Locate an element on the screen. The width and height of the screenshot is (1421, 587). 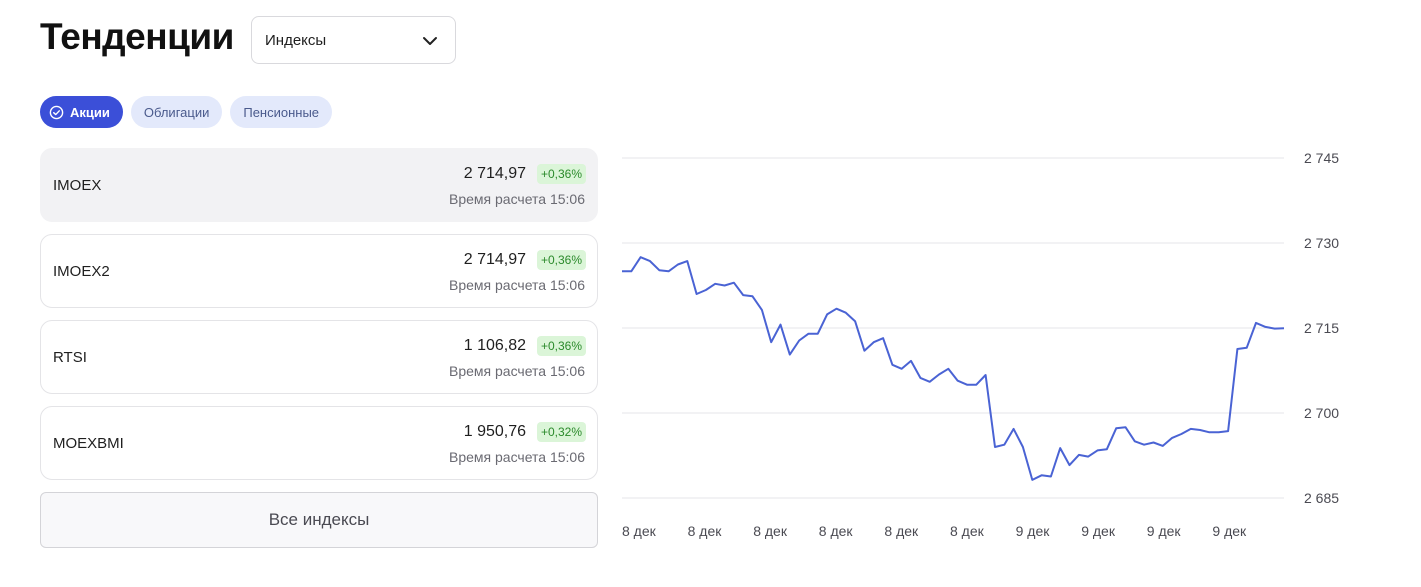
y-tick-label: 2 715 is located at coordinates (1321, 328).